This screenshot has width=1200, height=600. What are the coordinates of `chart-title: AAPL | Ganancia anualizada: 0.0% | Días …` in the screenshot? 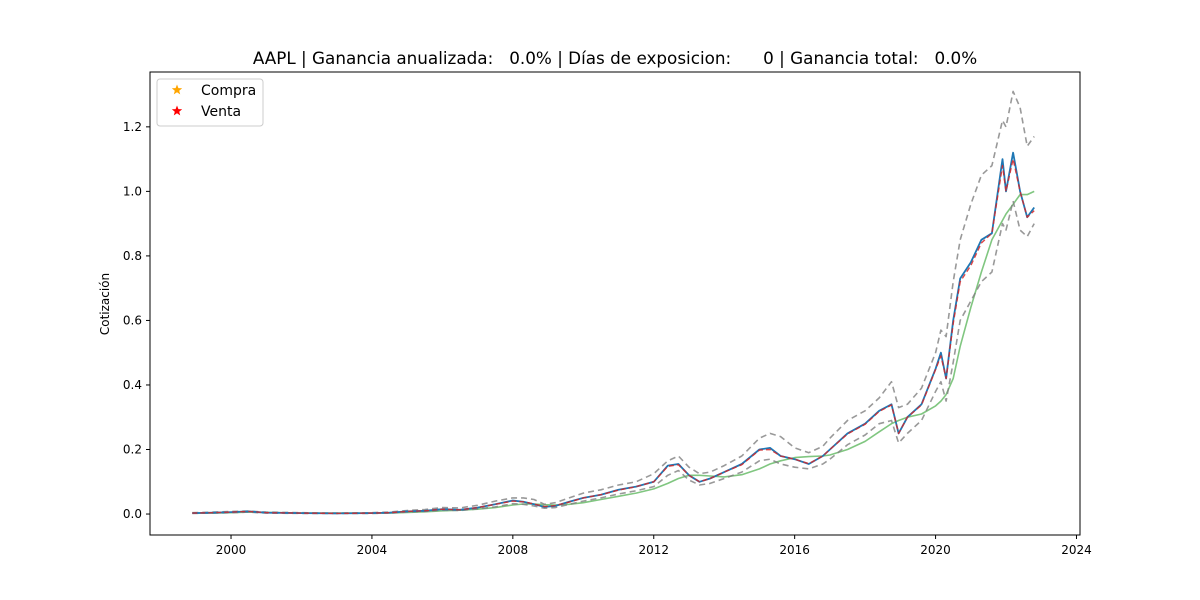 It's located at (615, 58).